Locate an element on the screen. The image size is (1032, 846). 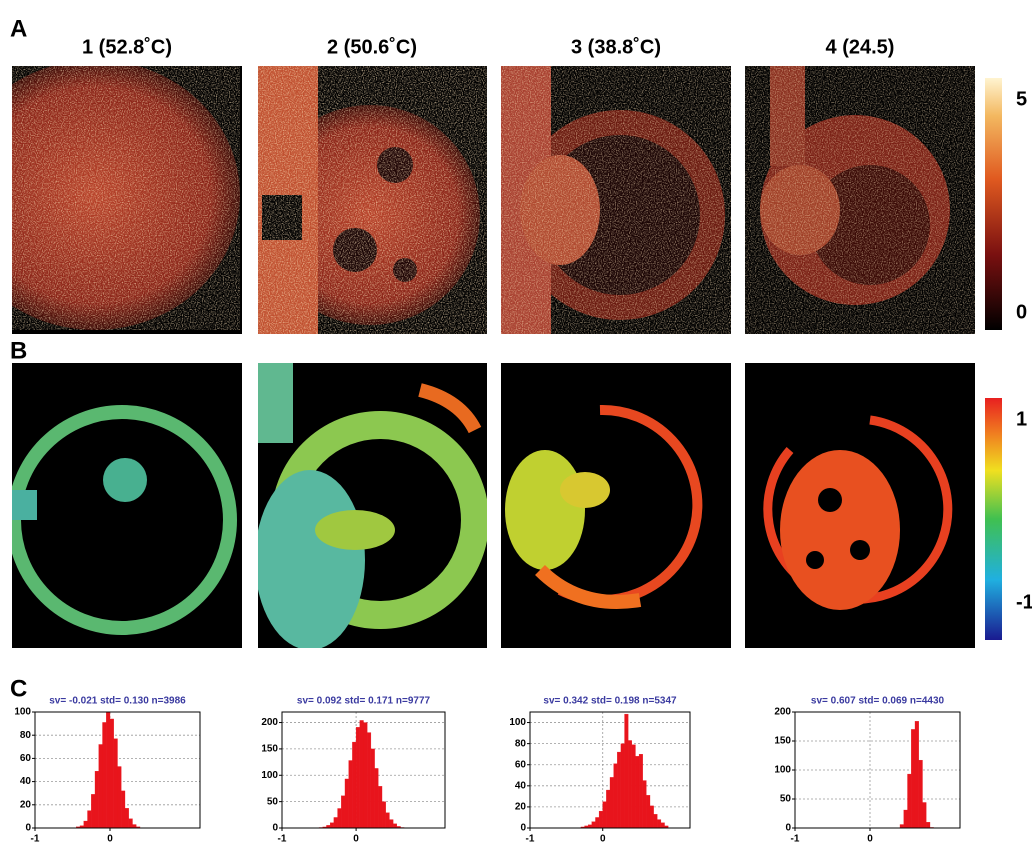
y-tick-label: 0 is located at coordinates (523, 828).